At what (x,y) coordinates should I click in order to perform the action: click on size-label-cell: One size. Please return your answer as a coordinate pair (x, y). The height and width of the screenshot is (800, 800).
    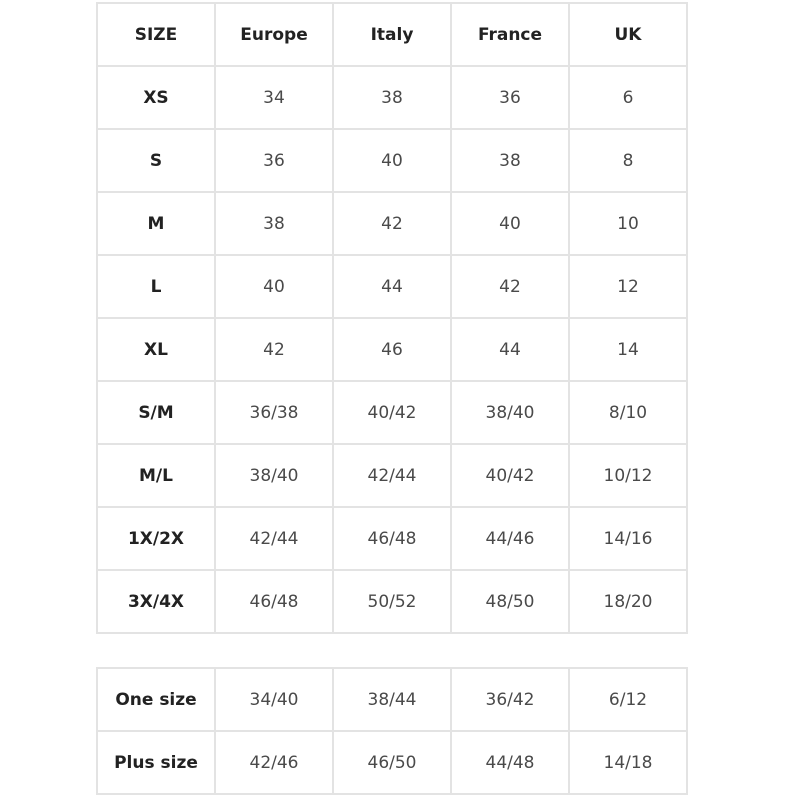
    Looking at the image, I should click on (156, 699).